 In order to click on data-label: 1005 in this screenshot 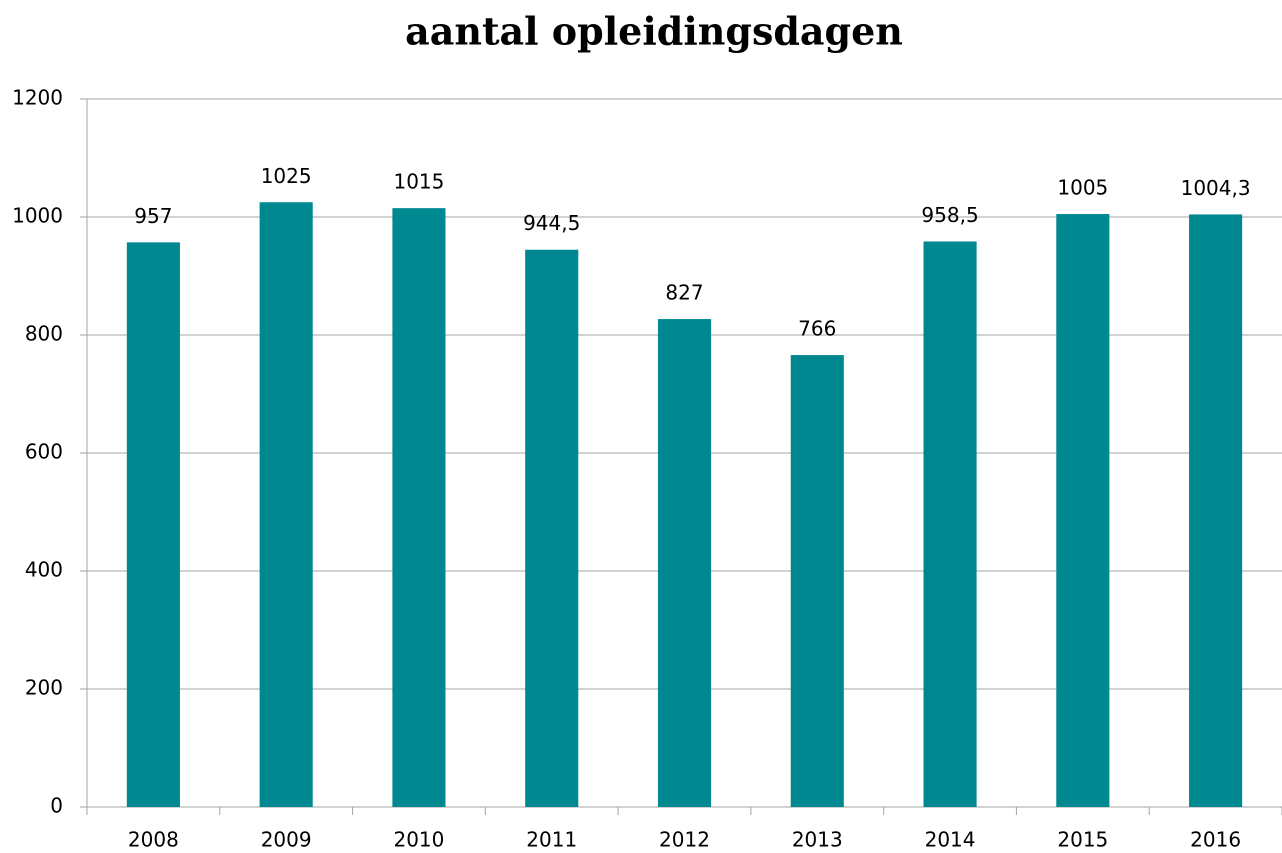, I will do `click(1082, 188)`.